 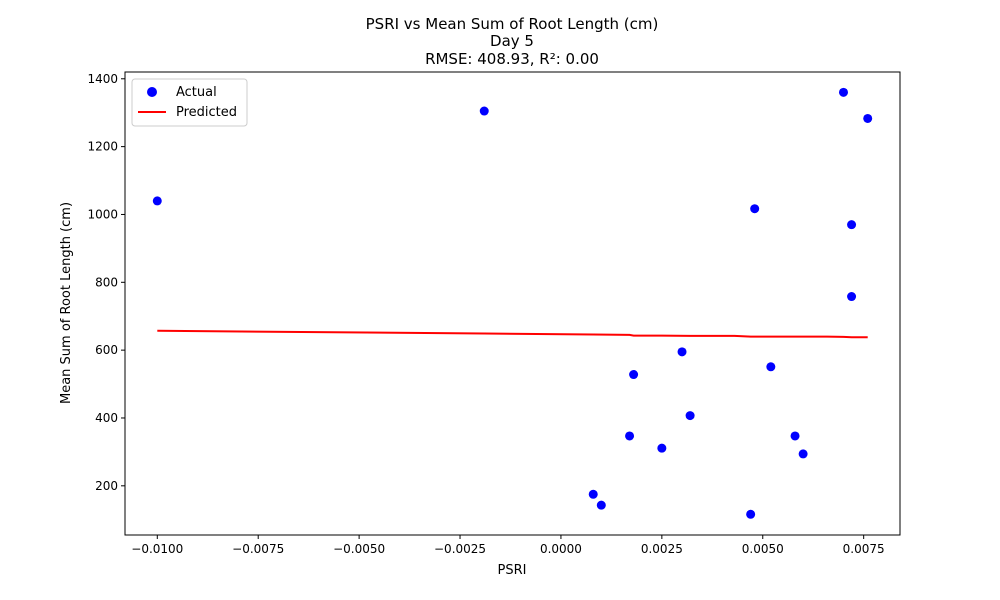 What do you see at coordinates (106, 350) in the screenshot?
I see `y-tick-label: 600` at bounding box center [106, 350].